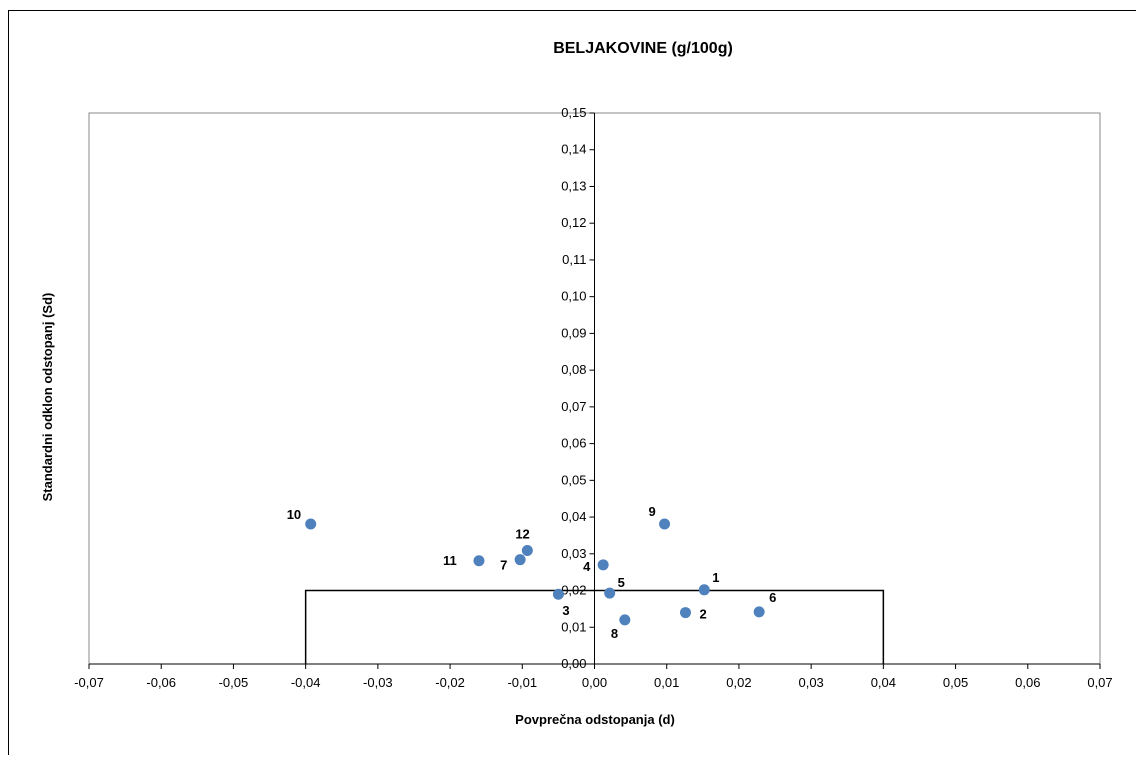  Describe the element at coordinates (643, 48) in the screenshot. I see `chart-title: BELJAKOVINE (g/100g)` at that location.